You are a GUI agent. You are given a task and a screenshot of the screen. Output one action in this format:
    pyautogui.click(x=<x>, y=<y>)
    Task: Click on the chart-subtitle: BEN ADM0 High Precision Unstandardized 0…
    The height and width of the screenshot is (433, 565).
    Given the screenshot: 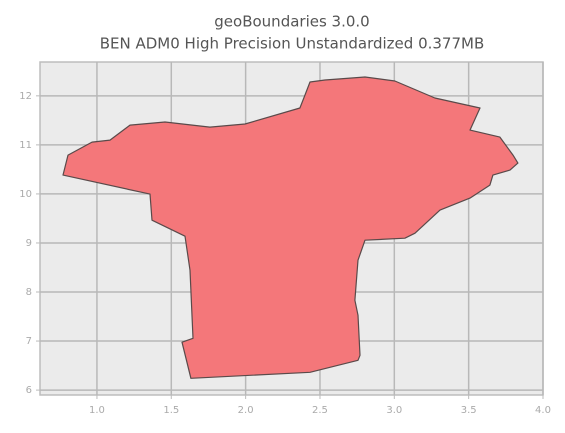 What is the action you would take?
    pyautogui.click(x=292, y=44)
    